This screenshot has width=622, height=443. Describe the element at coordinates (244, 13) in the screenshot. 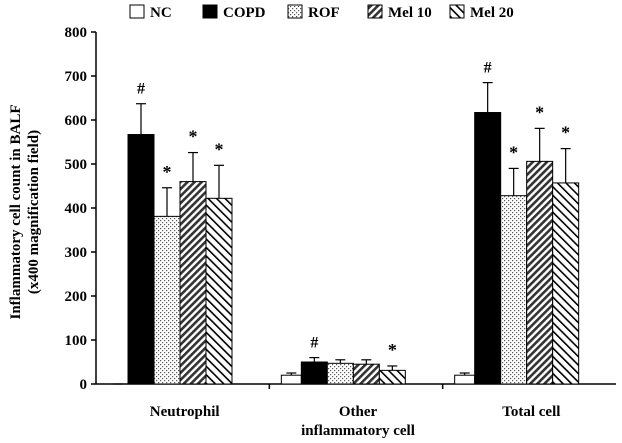

I see `legend-label: COPD` at that location.